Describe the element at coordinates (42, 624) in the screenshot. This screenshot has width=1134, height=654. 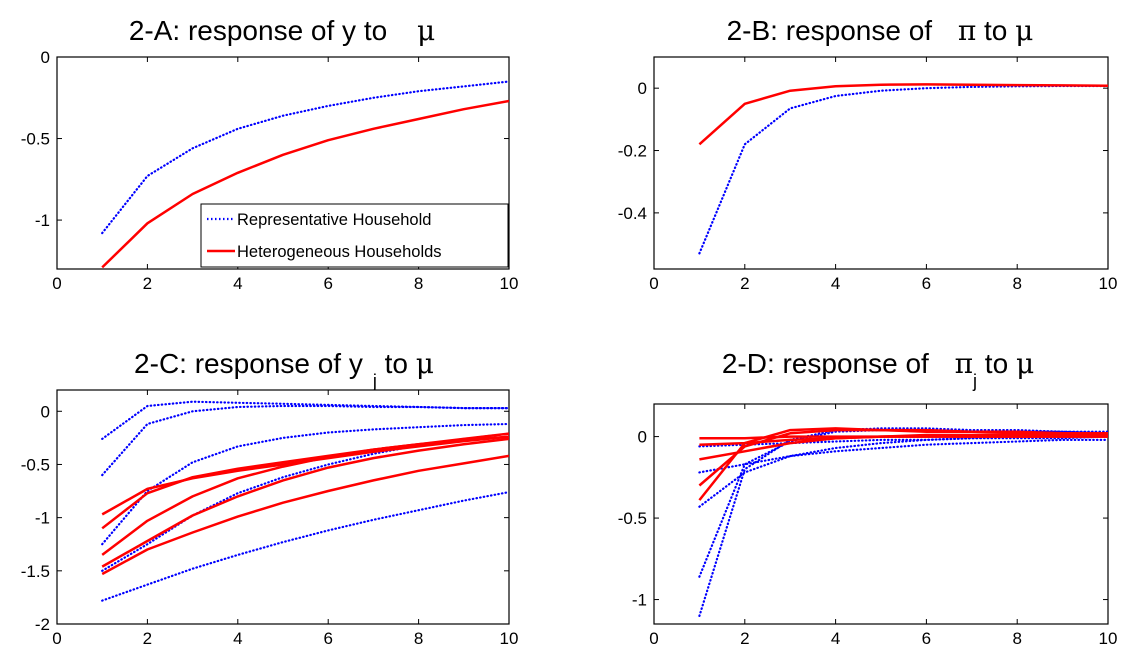
I see `panel-2c-ytick-label: -2` at that location.